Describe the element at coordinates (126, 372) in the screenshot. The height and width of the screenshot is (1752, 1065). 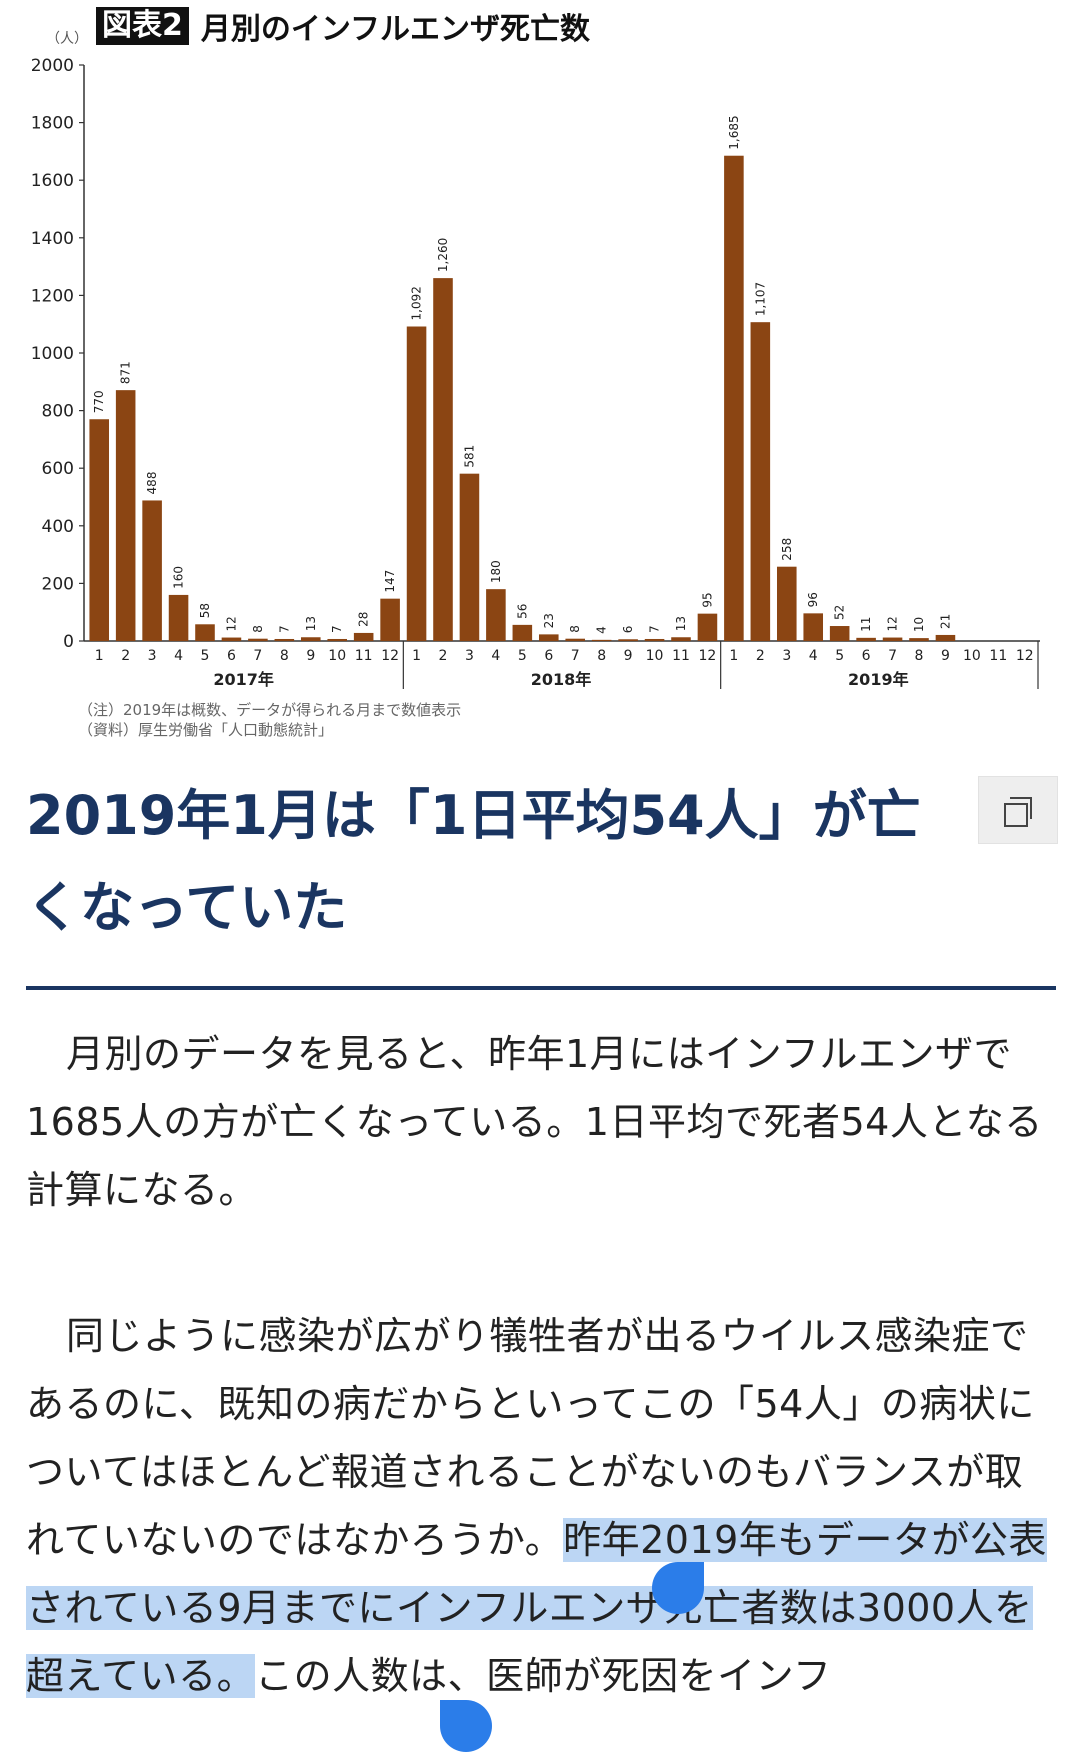
I see `bar-value-label: 871` at that location.